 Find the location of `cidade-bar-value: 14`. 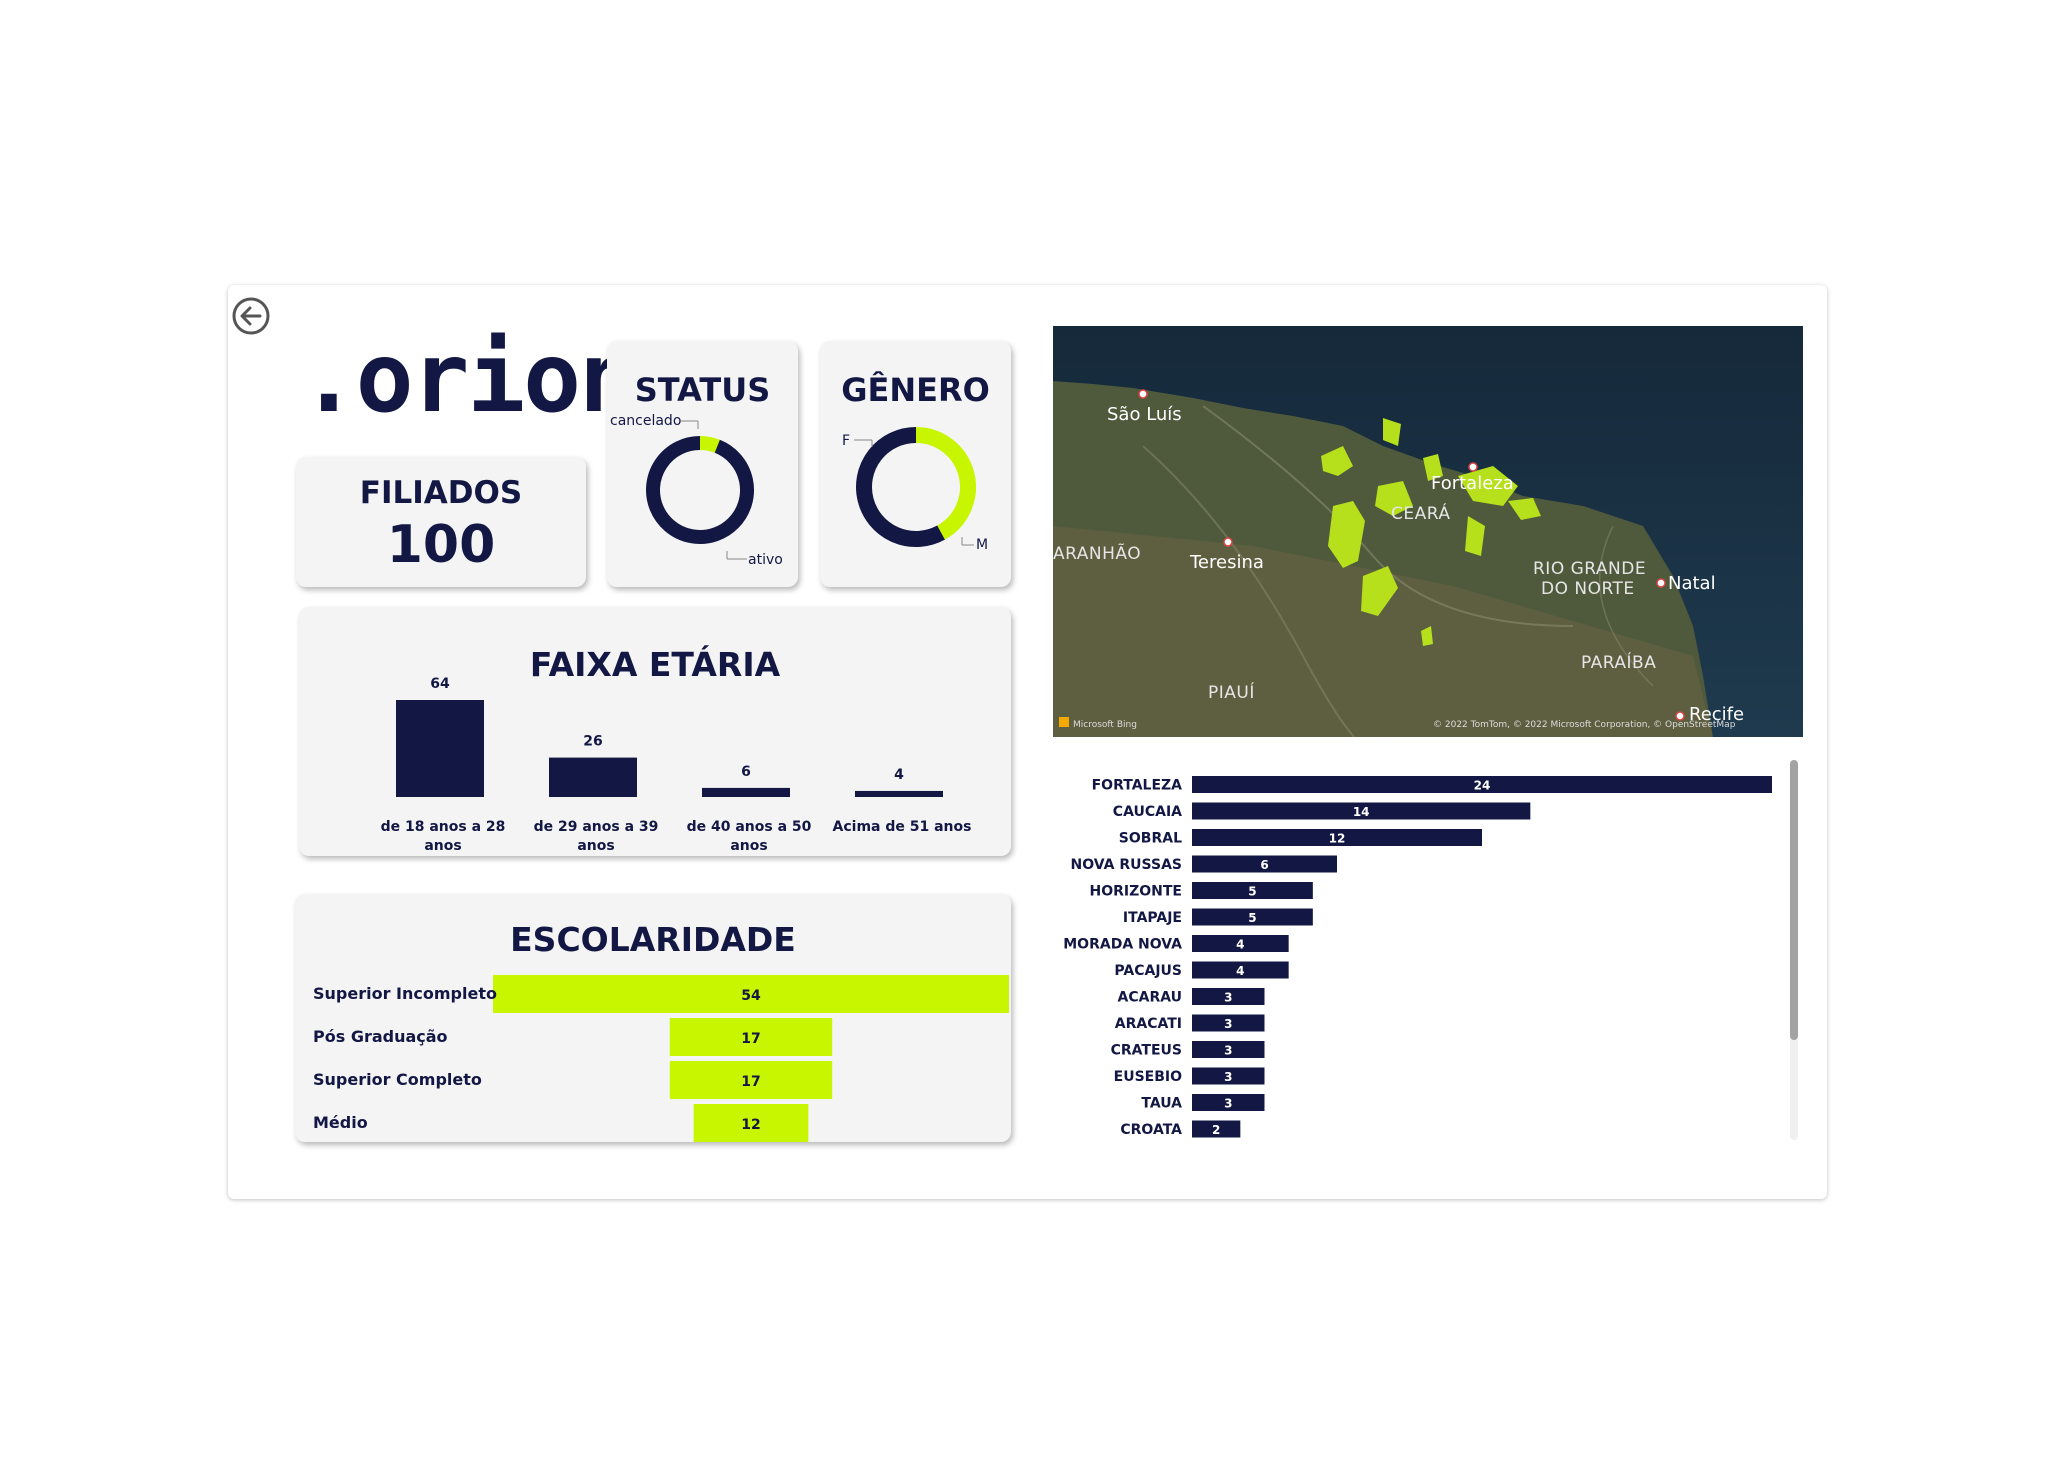

cidade-bar-value: 14 is located at coordinates (1361, 812).